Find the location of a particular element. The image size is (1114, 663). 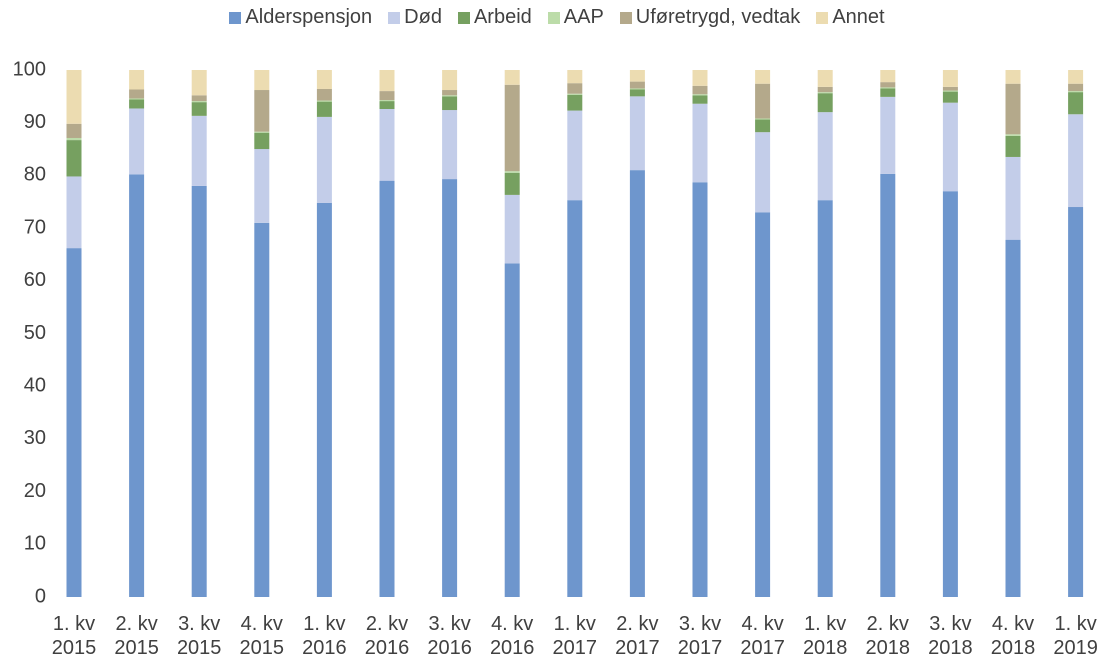

y-tick-label: 0 is located at coordinates (40, 596).